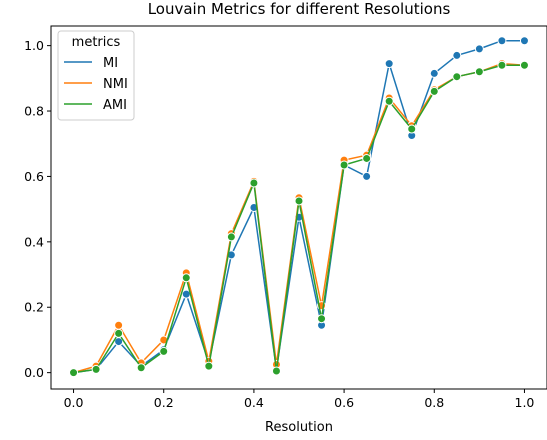 The height and width of the screenshot is (440, 547). What do you see at coordinates (254, 402) in the screenshot?
I see `x-tick-label: 0.4` at bounding box center [254, 402].